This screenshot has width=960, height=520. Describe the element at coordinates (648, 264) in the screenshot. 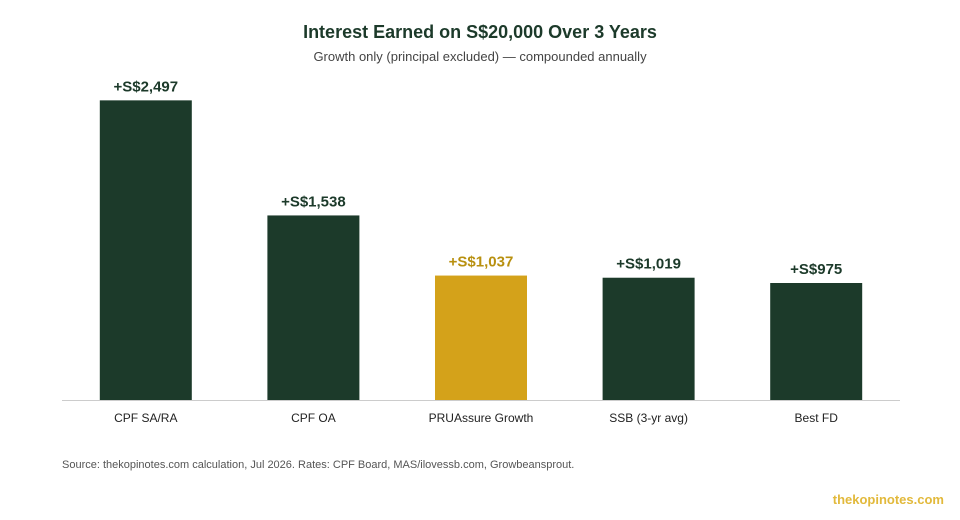

I see `data-label-3: +S$1,019` at that location.